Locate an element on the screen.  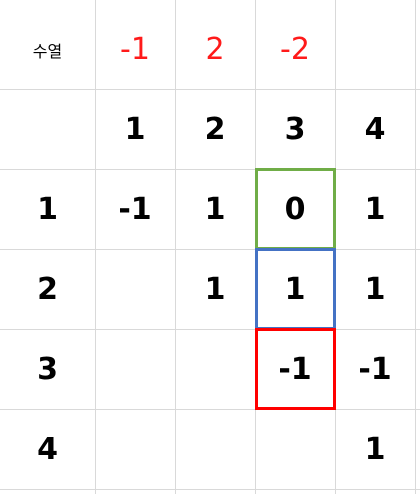
table-cell-r4-c1 is located at coordinates (135, 449).